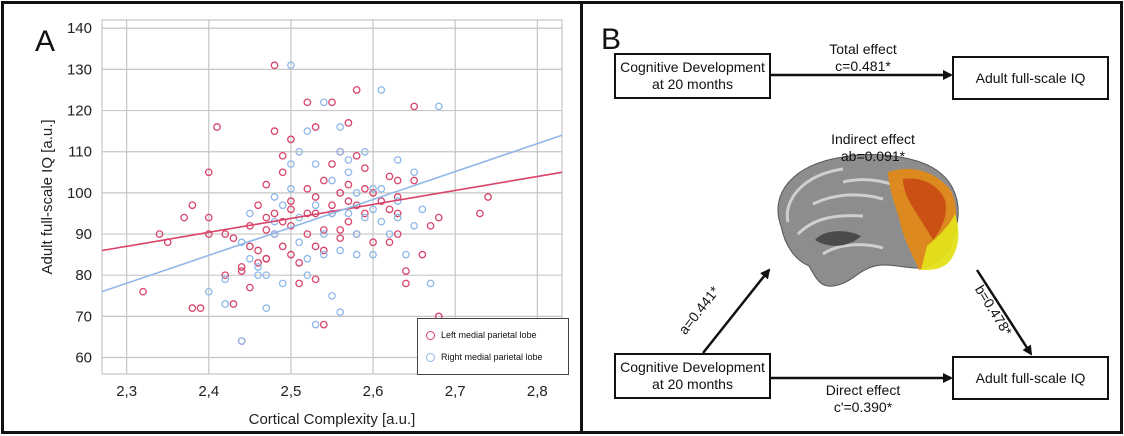 Image resolution: width=1124 pixels, height=436 pixels. What do you see at coordinates (692, 367) in the screenshot?
I see `bottom-left-box-line1: Cognitive Development` at bounding box center [692, 367].